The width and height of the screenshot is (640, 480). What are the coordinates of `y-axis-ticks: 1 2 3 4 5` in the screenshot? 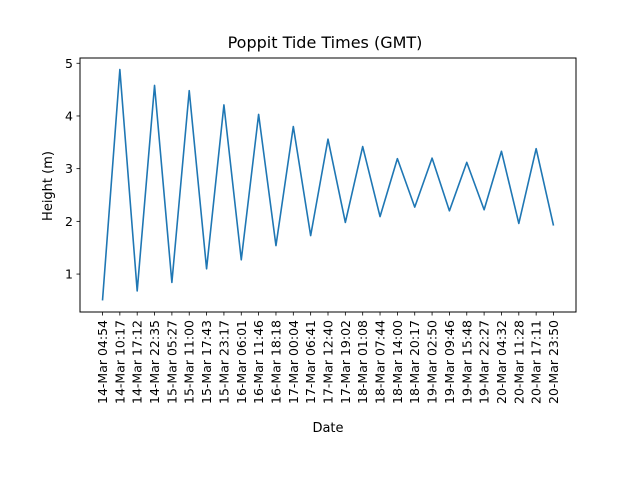 It's located at (72, 169).